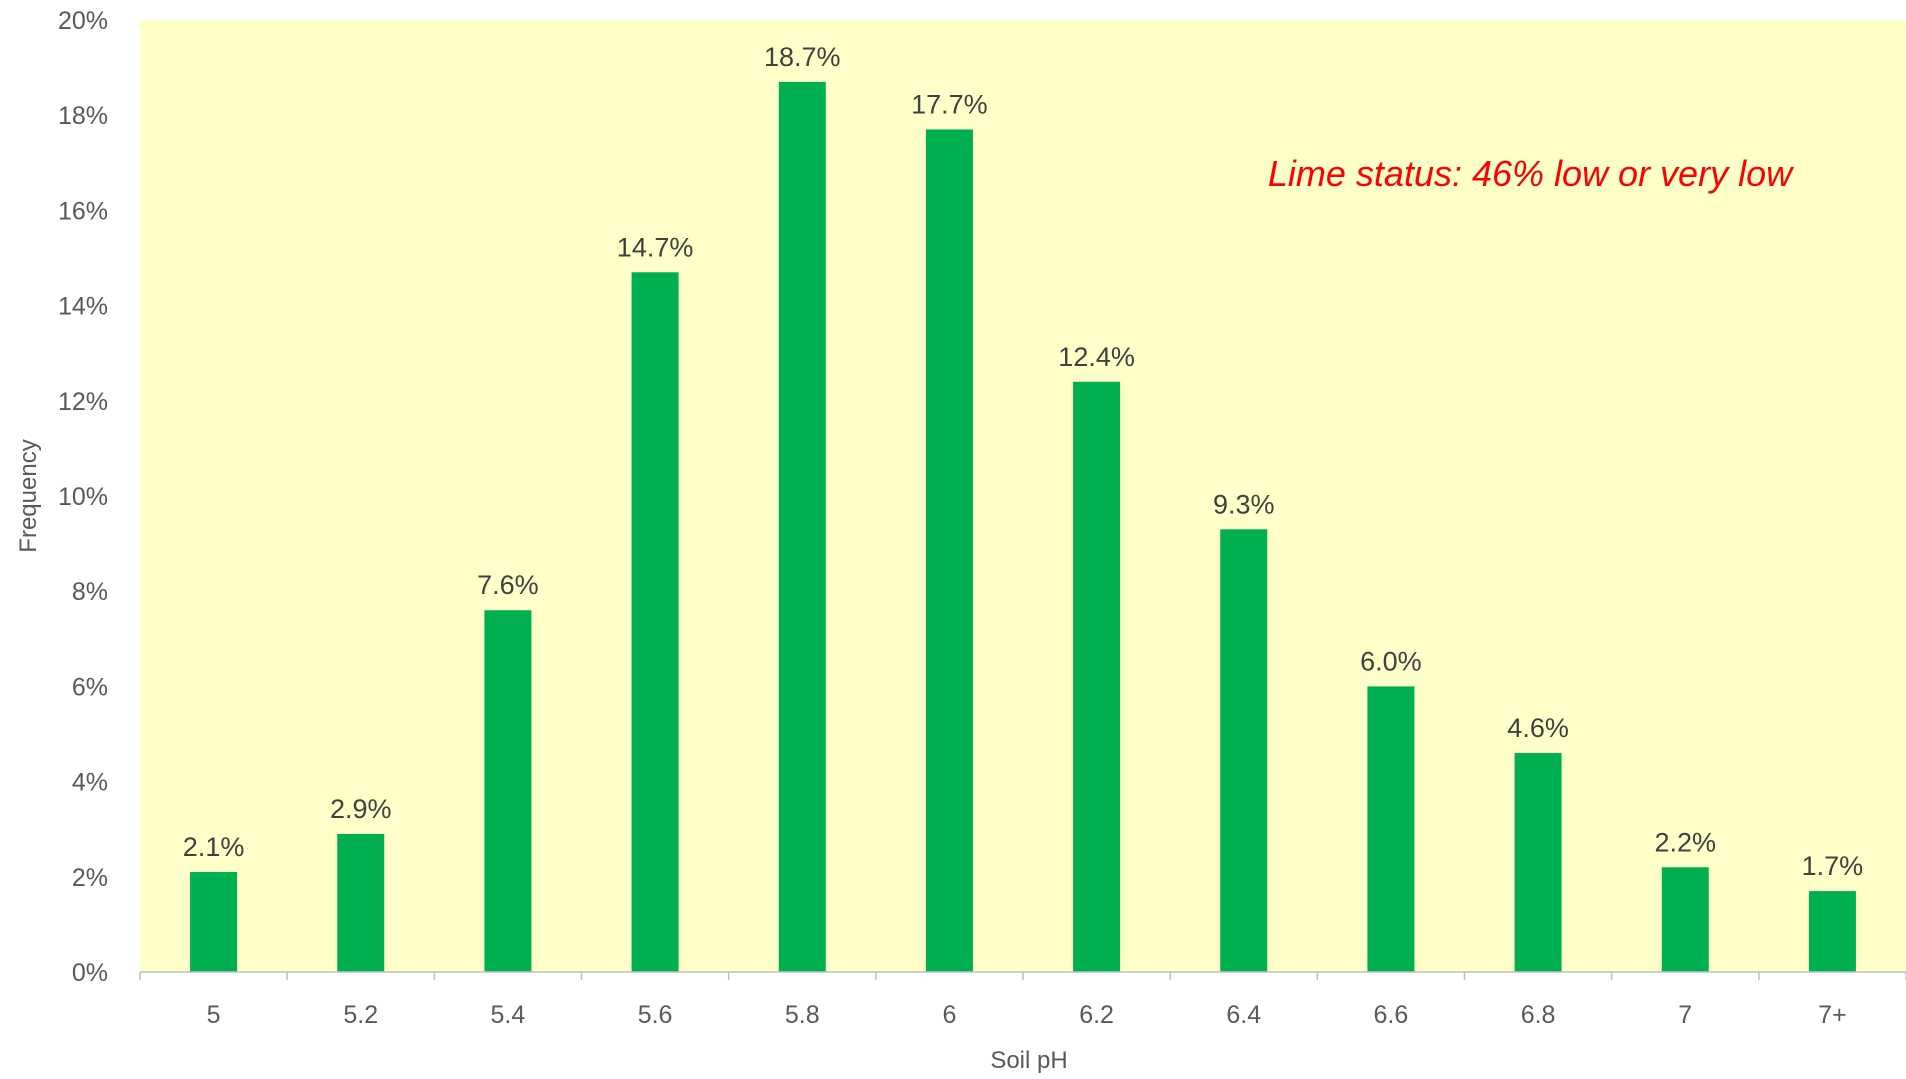 Image resolution: width=1906 pixels, height=1079 pixels. I want to click on y-axis-ticks: 0% 2% 4% 6% 8% 10% 12% 14% 16% 18% 20%, so click(83, 497).